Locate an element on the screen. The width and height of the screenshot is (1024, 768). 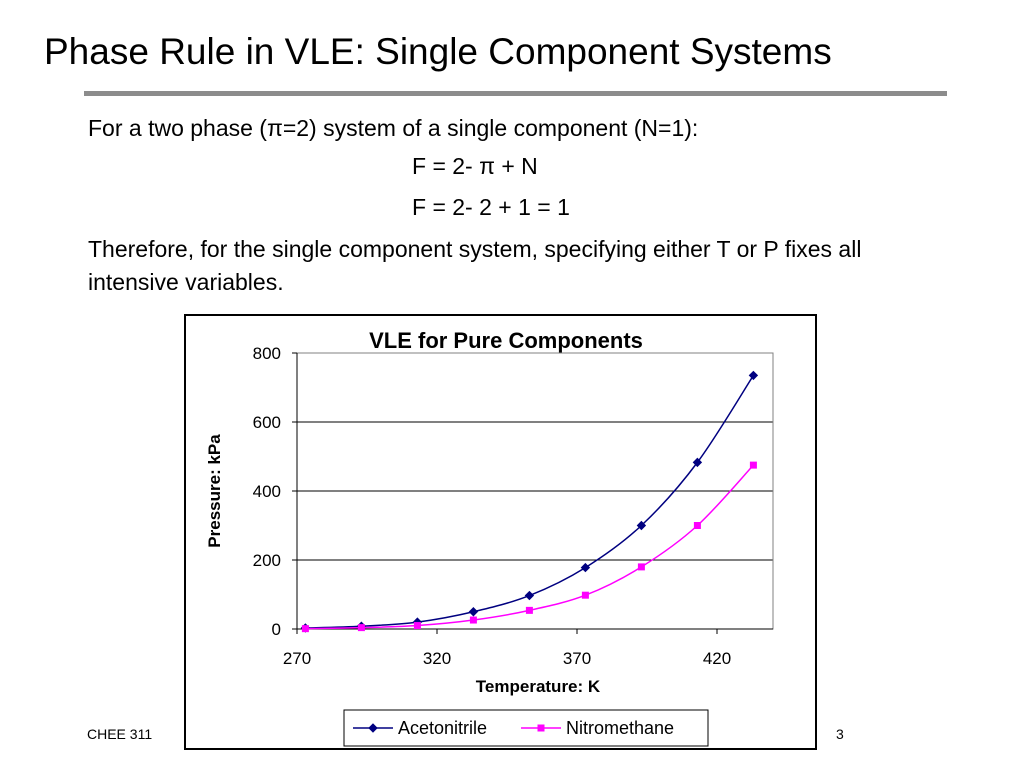
series-line-nitromethane is located at coordinates (529, 547).